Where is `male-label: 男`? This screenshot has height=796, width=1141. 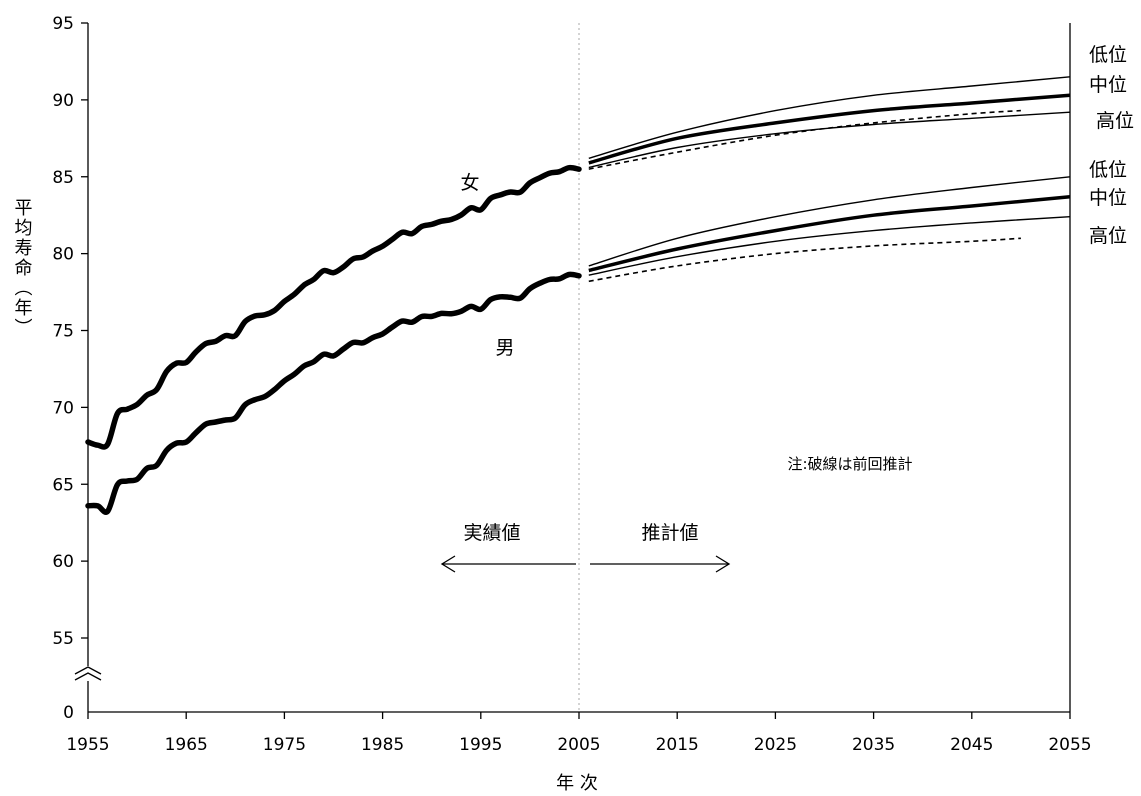 male-label: 男 is located at coordinates (504, 348).